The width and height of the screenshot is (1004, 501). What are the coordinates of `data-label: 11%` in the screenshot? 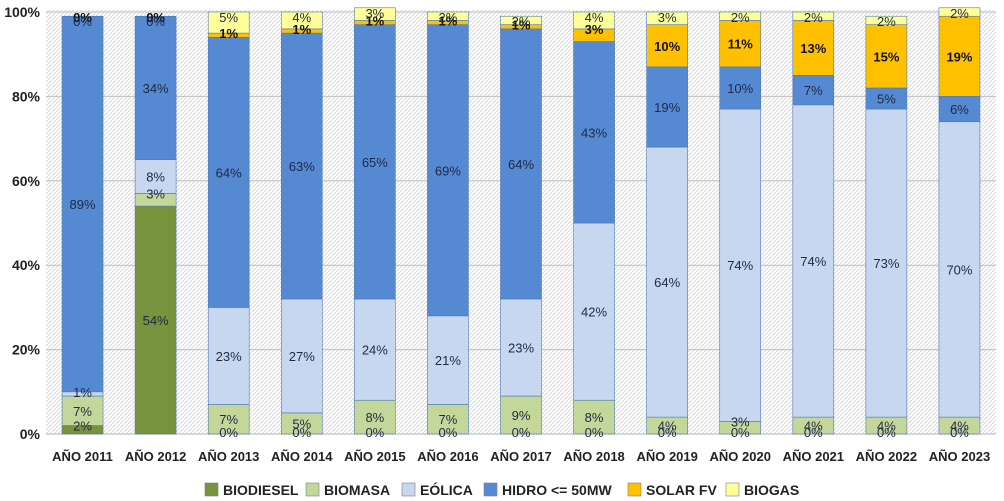 It's located at (741, 44).